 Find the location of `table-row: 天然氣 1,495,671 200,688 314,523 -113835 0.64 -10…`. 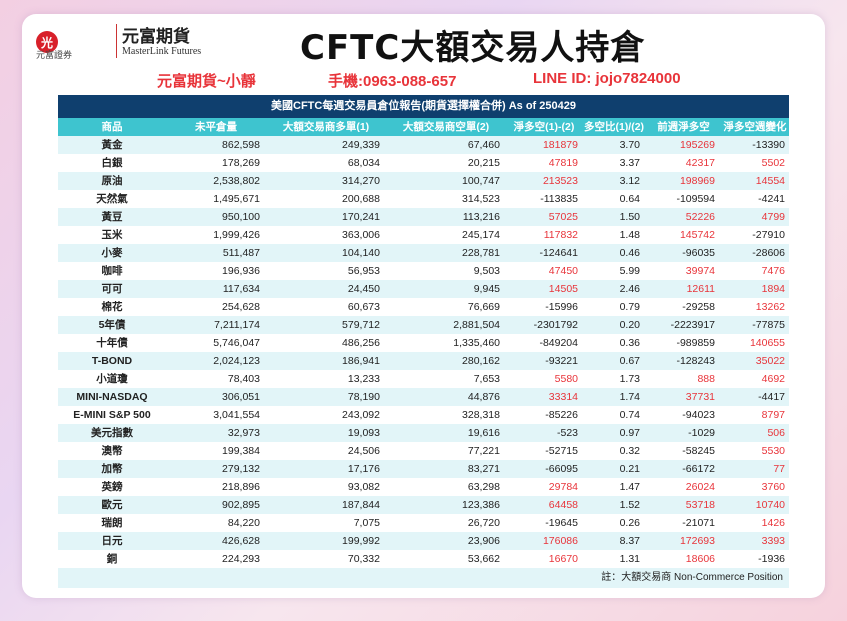

table-row: 天然氣 1,495,671 200,688 314,523 -113835 0.64 -10… is located at coordinates (423, 199).